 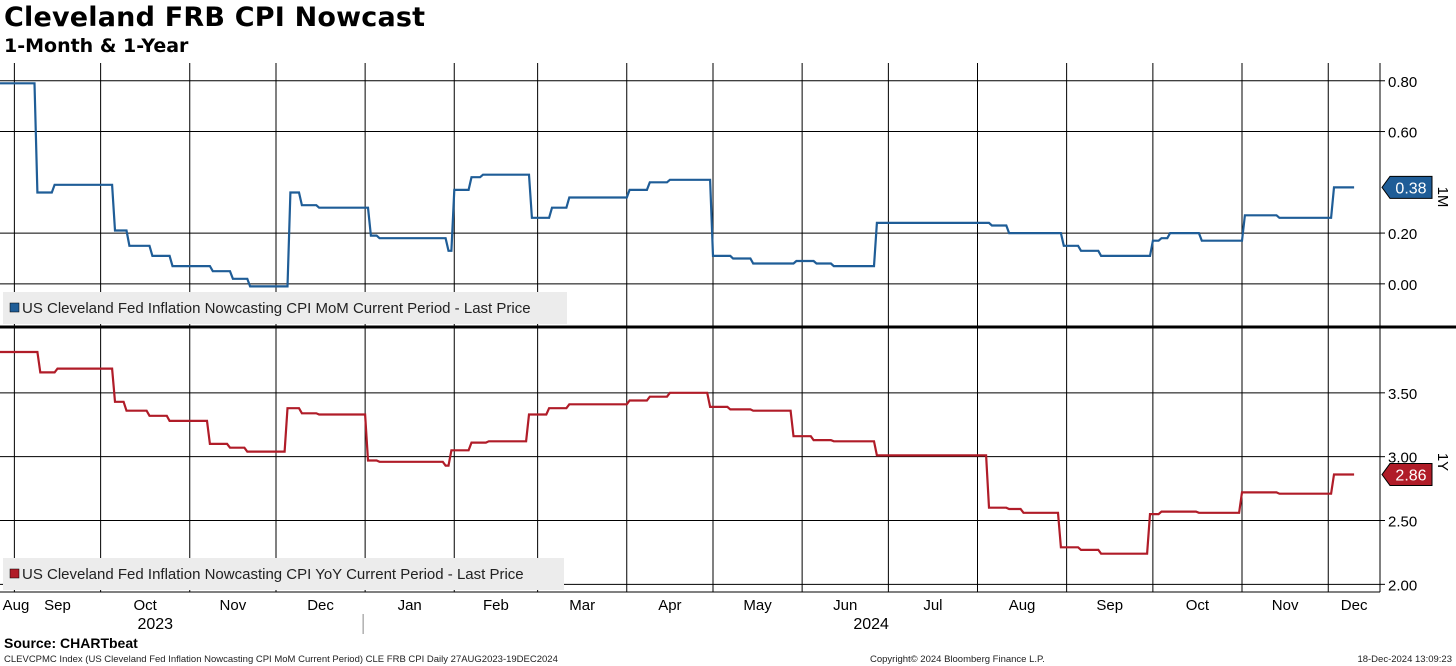 I want to click on source-note: Source: CHARTbeat, so click(x=71, y=643).